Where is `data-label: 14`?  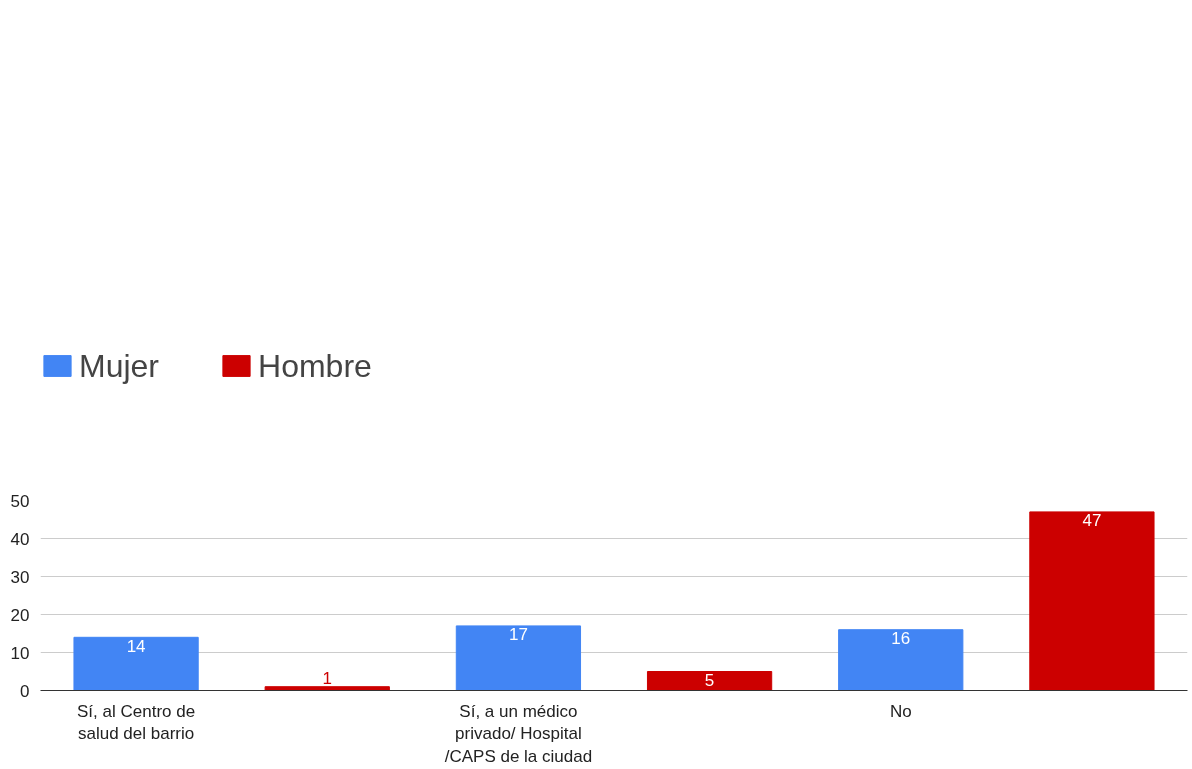
data-label: 14 is located at coordinates (136, 646).